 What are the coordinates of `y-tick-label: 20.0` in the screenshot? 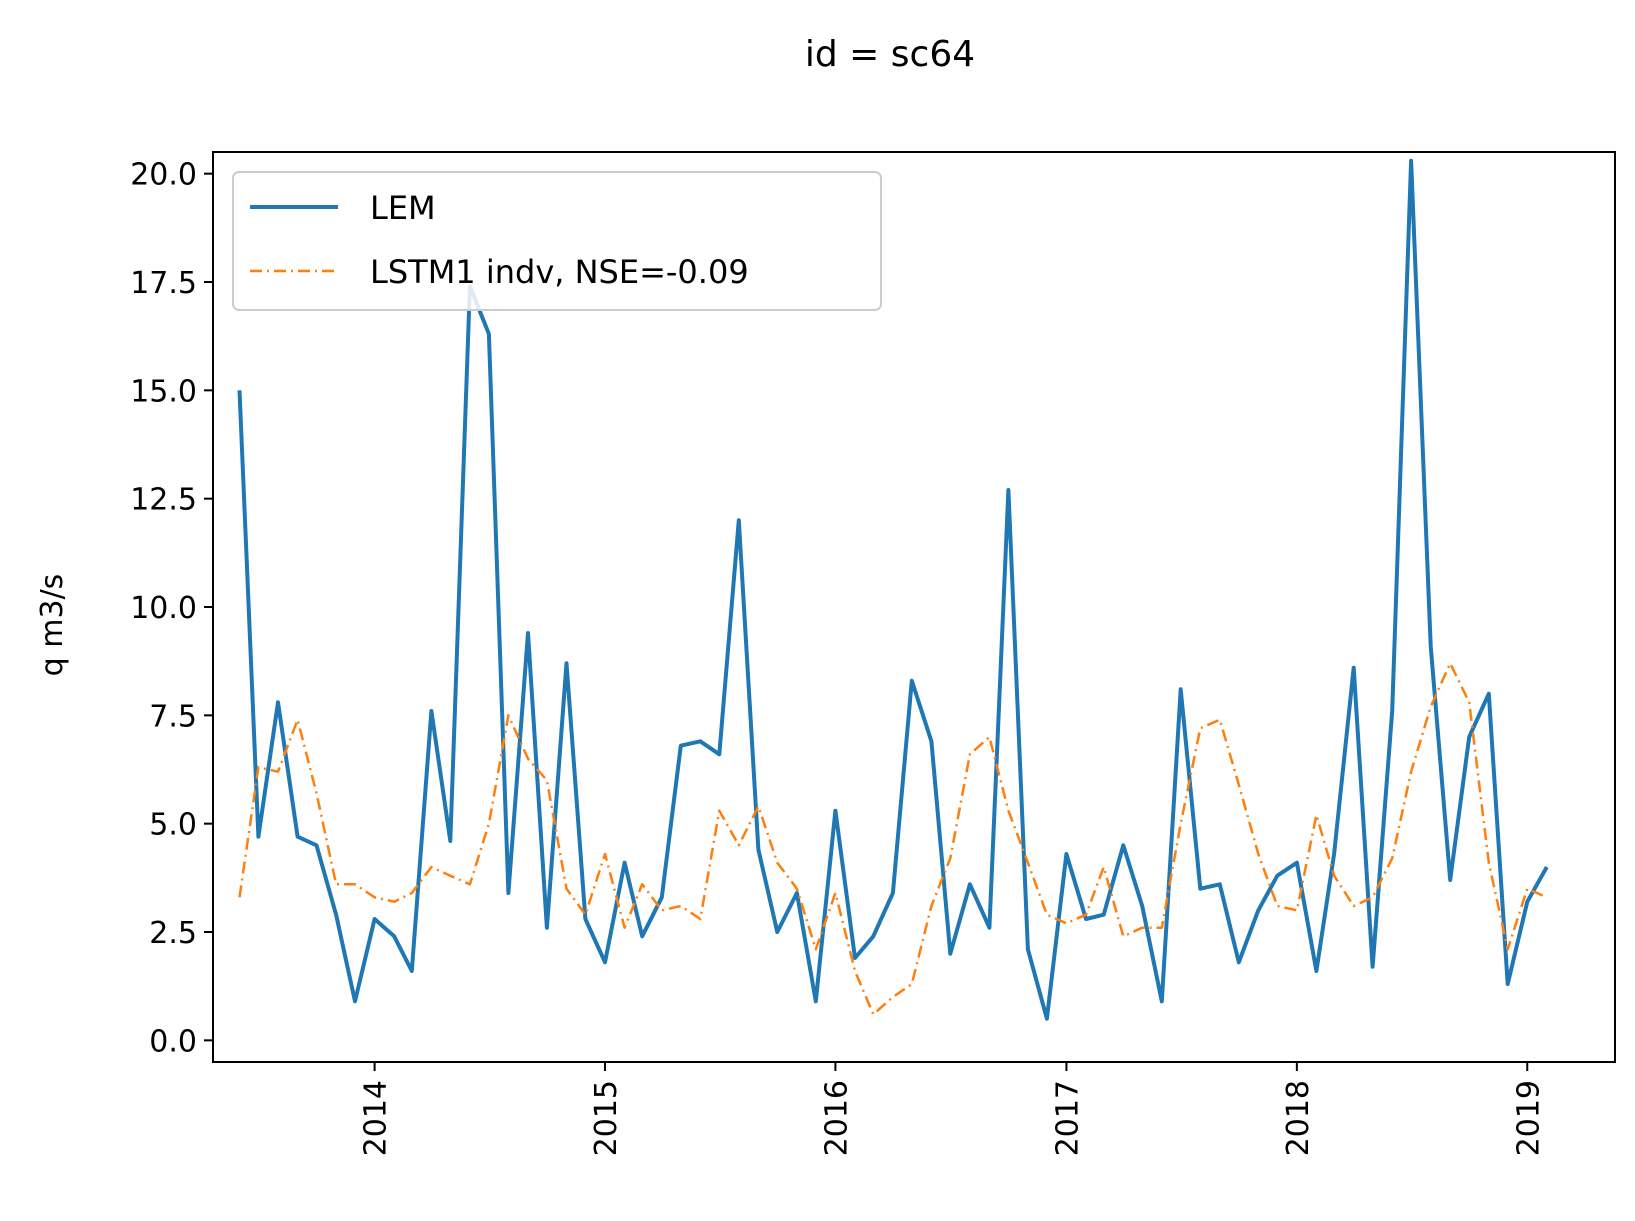 It's located at (163, 175).